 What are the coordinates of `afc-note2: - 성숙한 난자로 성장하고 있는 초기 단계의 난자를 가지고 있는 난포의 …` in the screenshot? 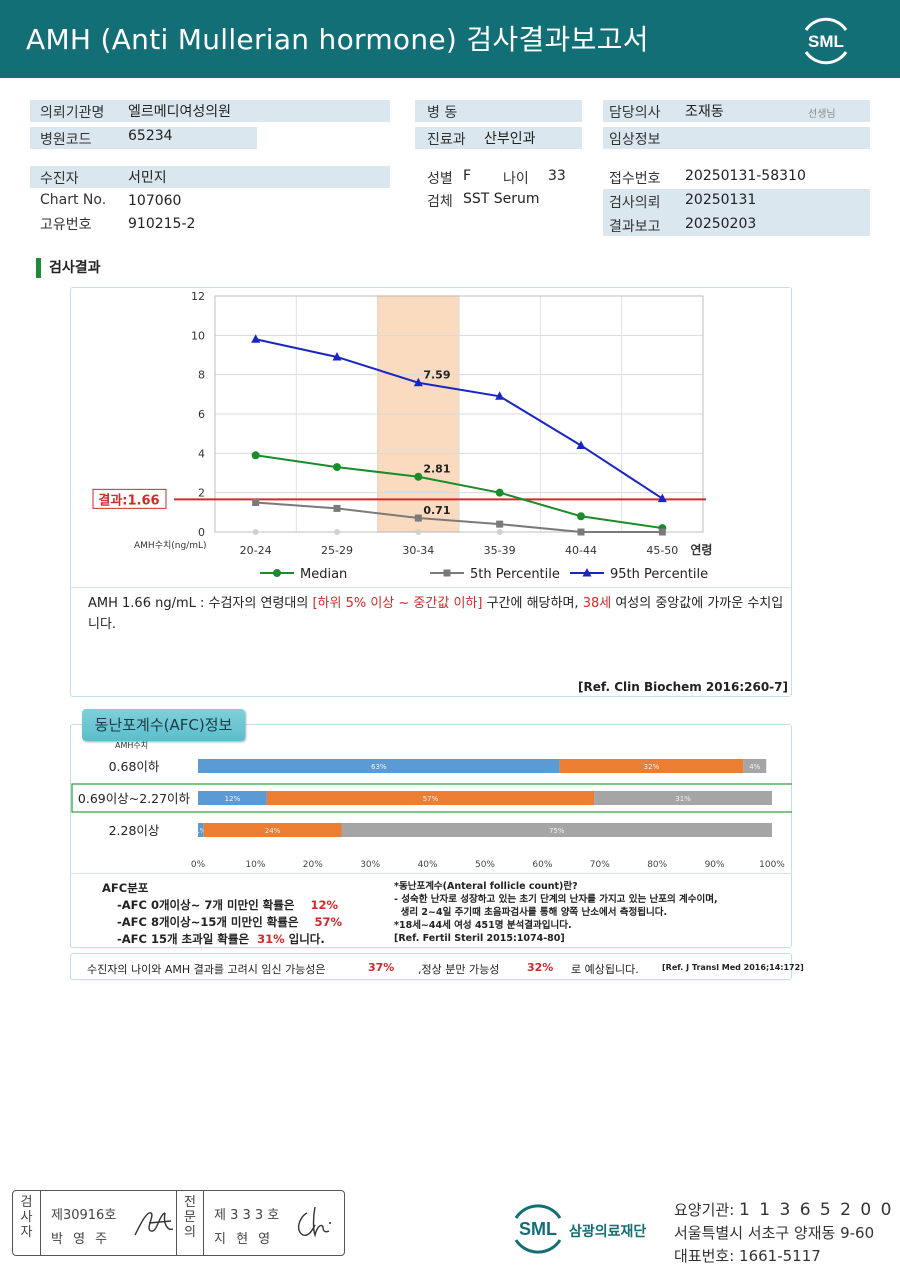 It's located at (556, 899).